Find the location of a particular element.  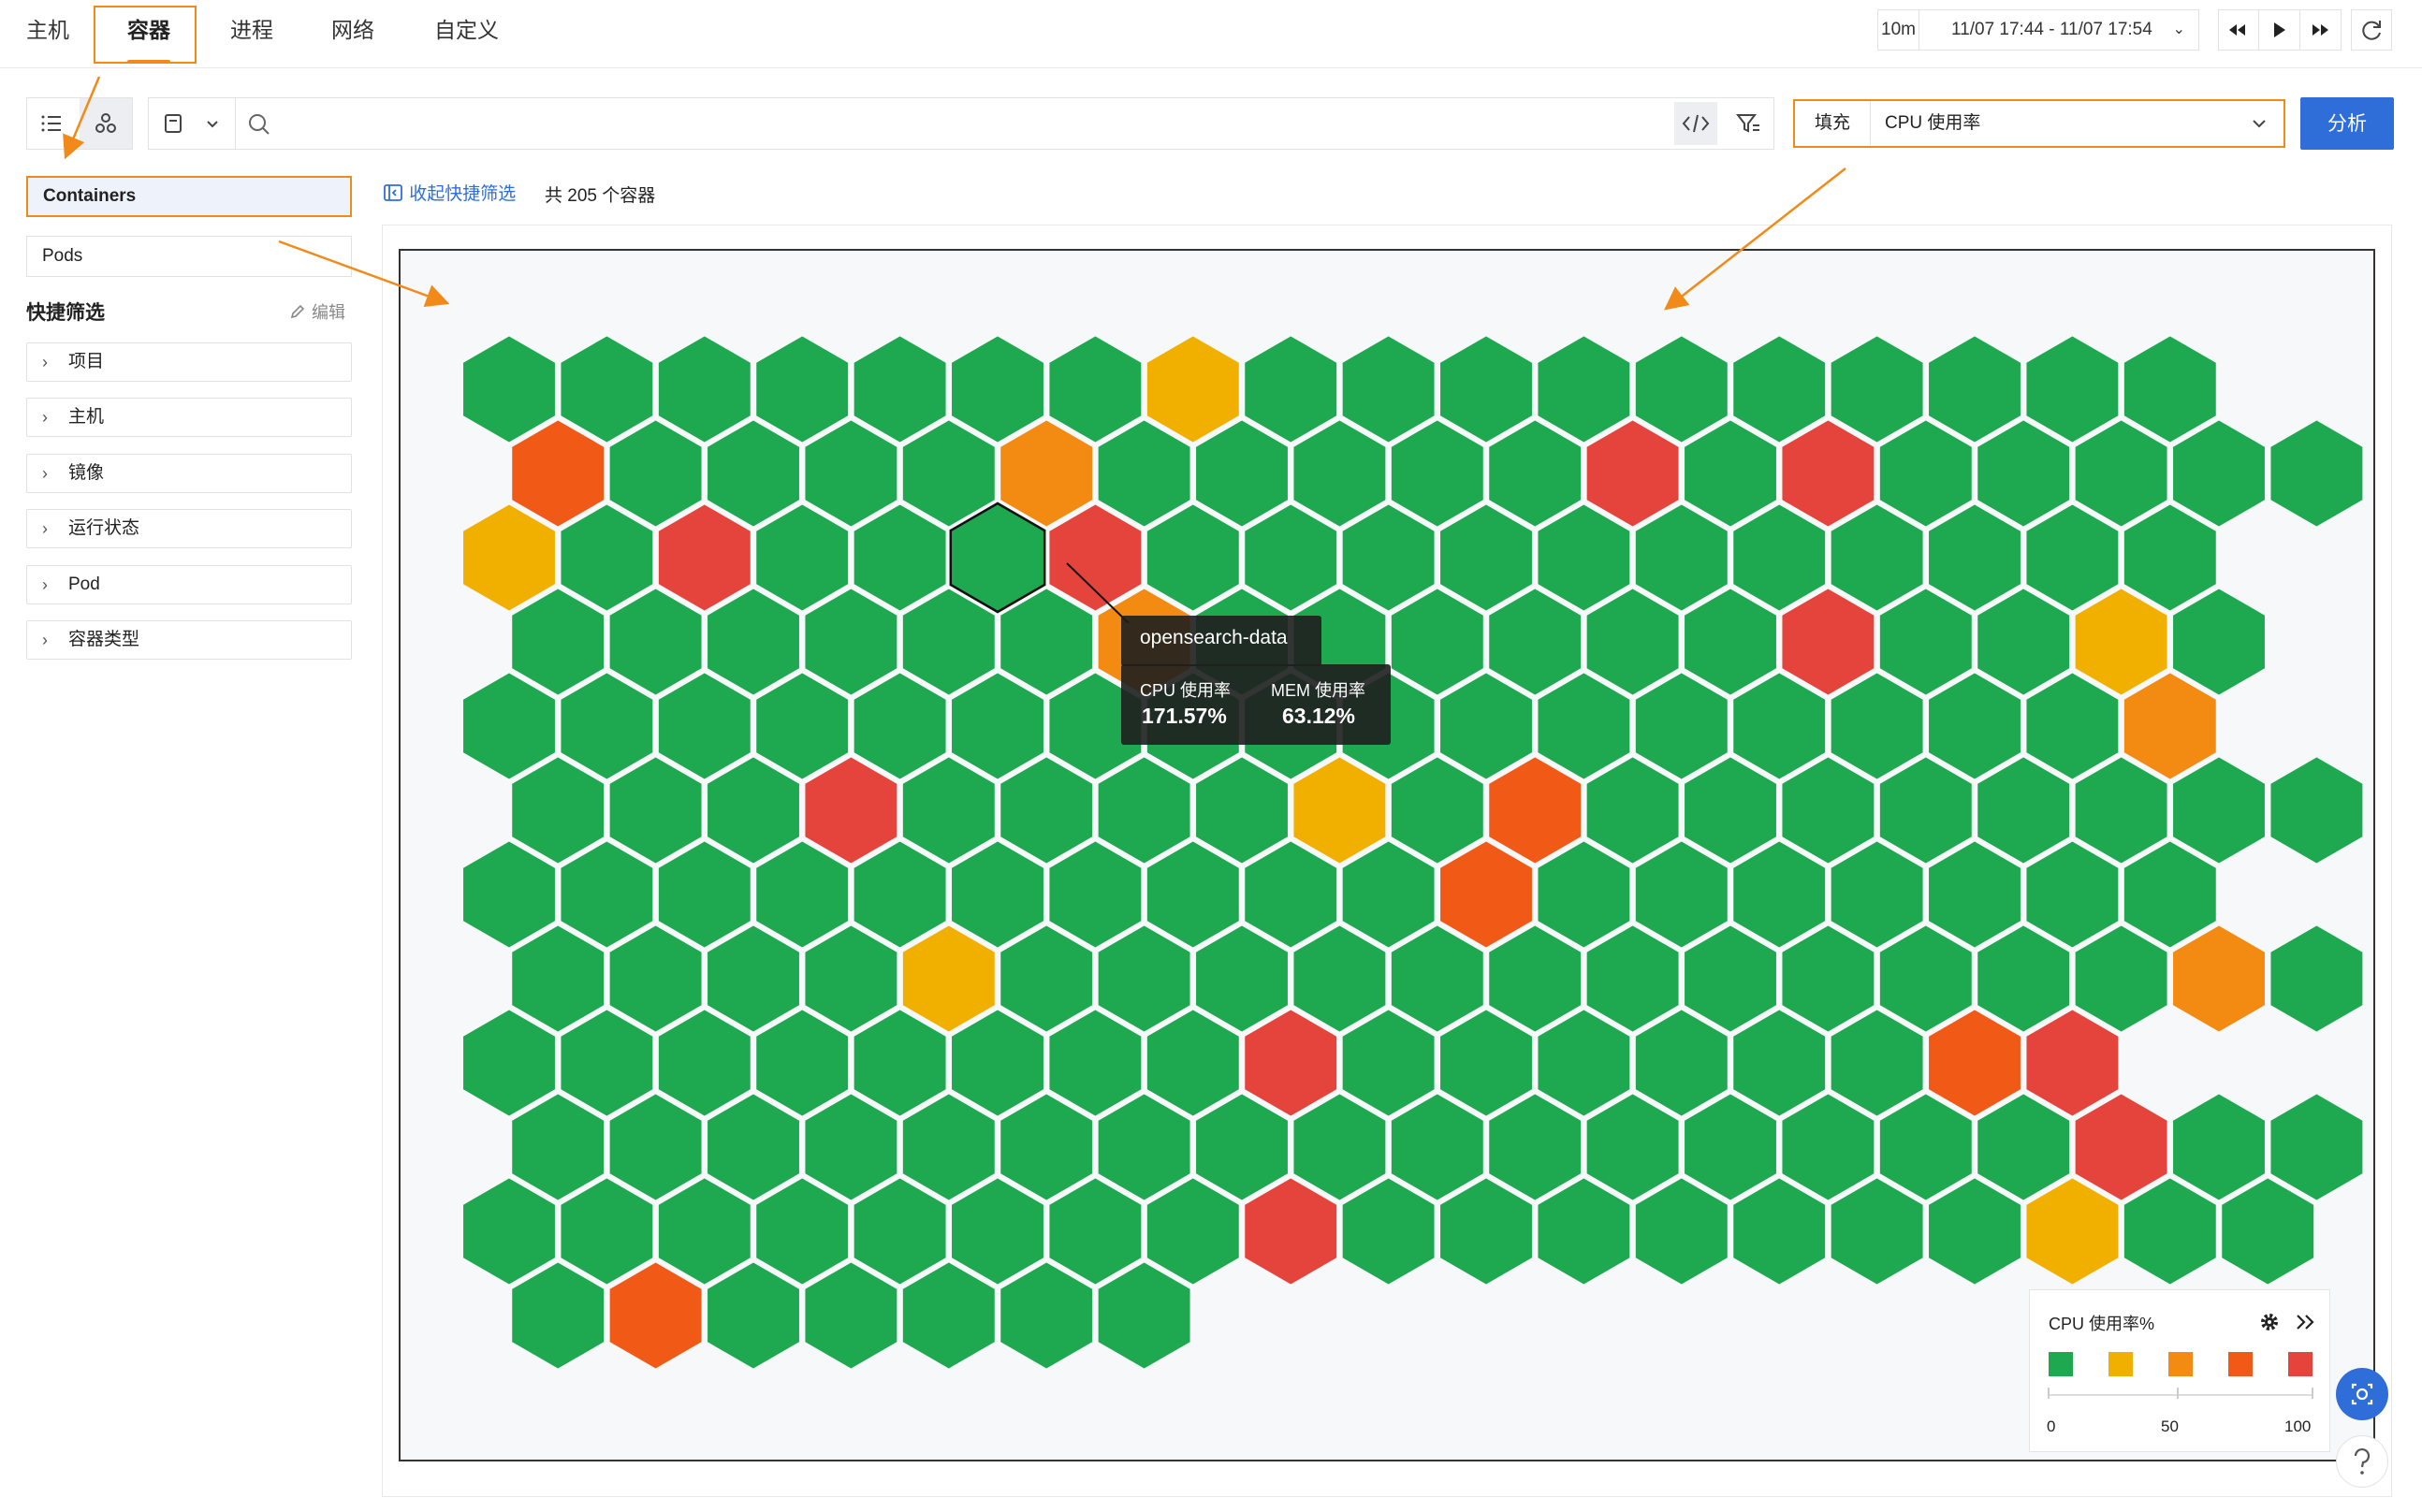

double-chevron-right-icon is located at coordinates (2306, 1322).